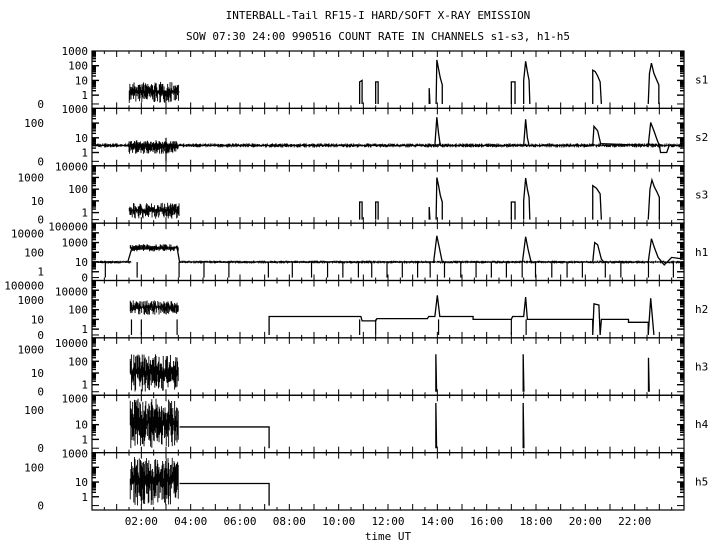 The image size is (720, 550). Describe the element at coordinates (461, 315) in the screenshot. I see `data-trace-h2` at that location.